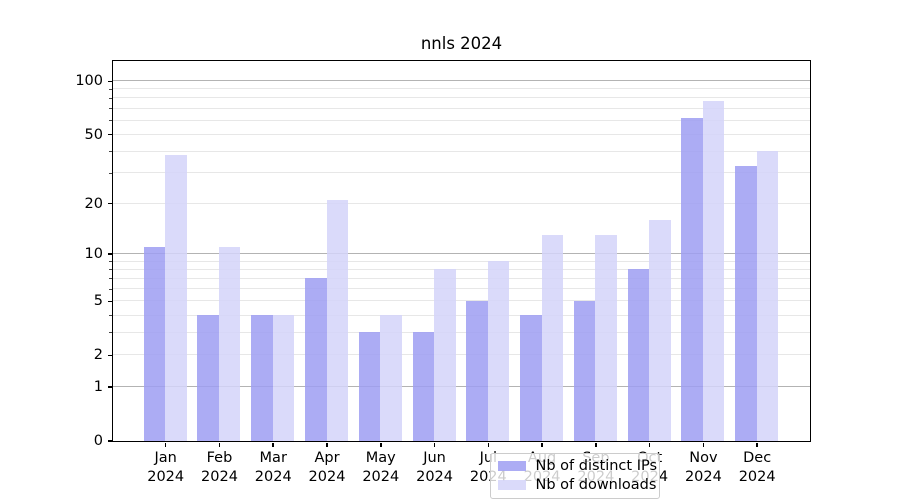  Describe the element at coordinates (703, 458) in the screenshot. I see `x-tick-label-month: Nov` at that location.